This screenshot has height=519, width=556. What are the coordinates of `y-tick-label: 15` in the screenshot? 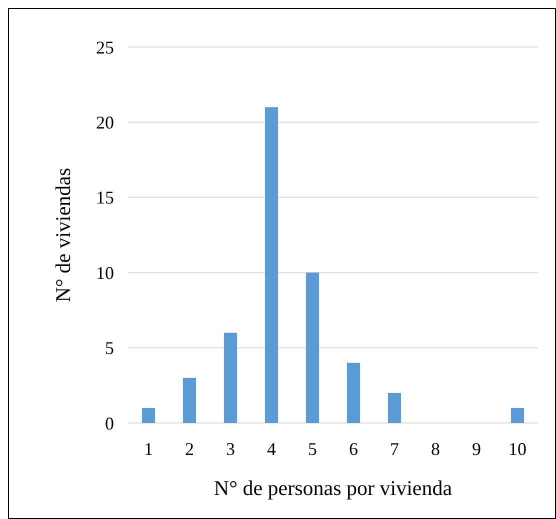 It's located at (105, 198).